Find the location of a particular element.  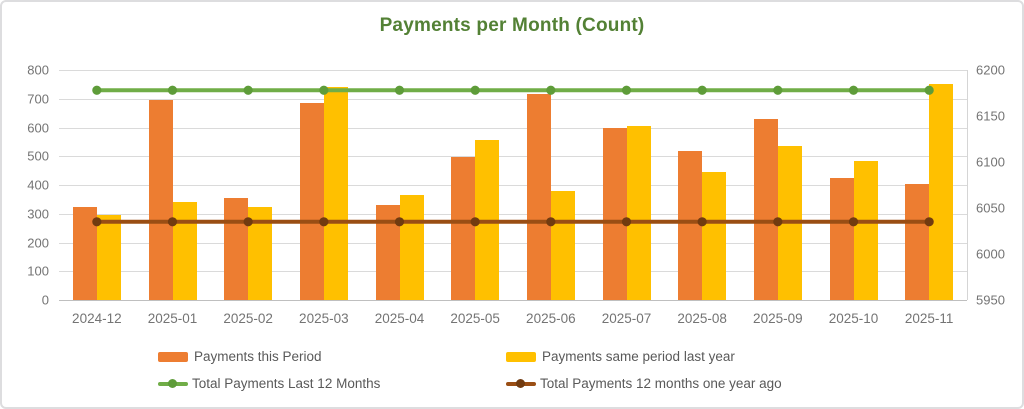

x-axis-label: 2024-12 is located at coordinates (97, 318).